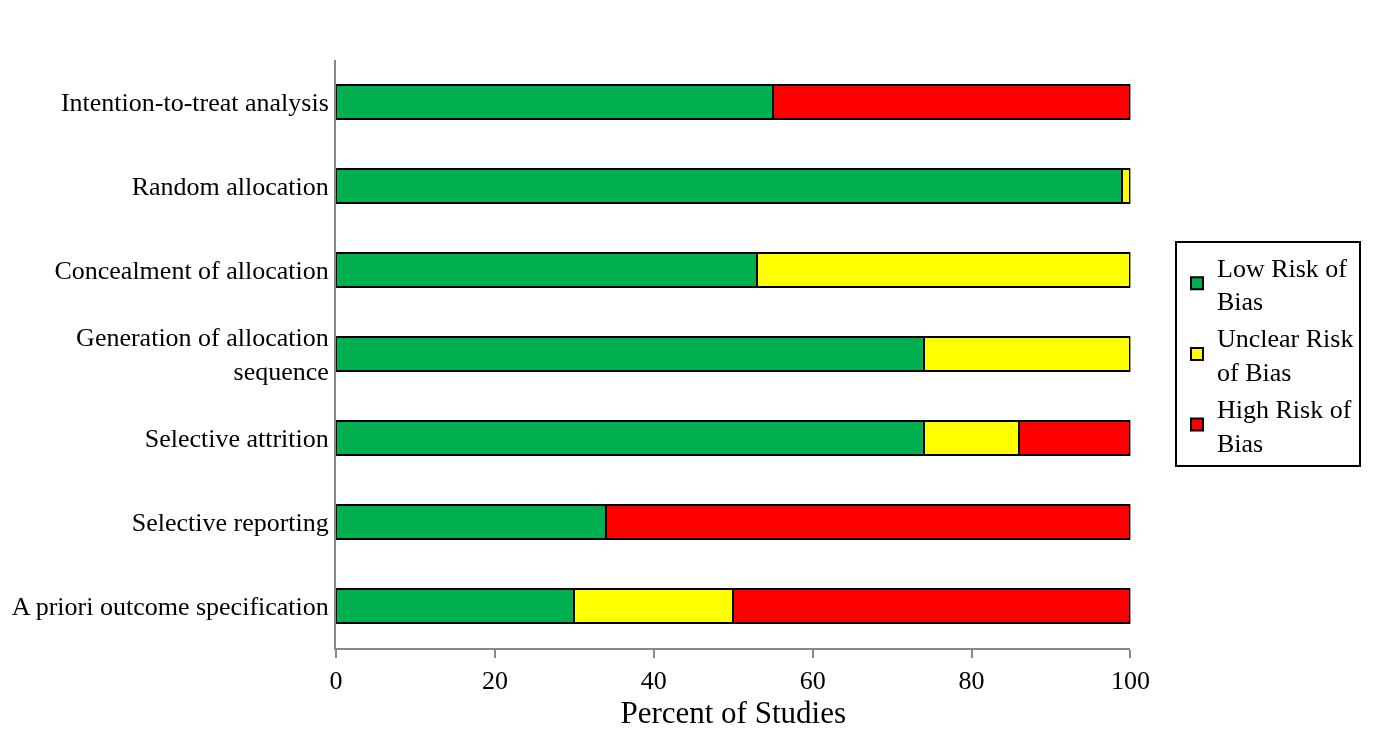 The width and height of the screenshot is (1393, 735). Describe the element at coordinates (812, 681) in the screenshot. I see `x-tick-label: 60` at that location.